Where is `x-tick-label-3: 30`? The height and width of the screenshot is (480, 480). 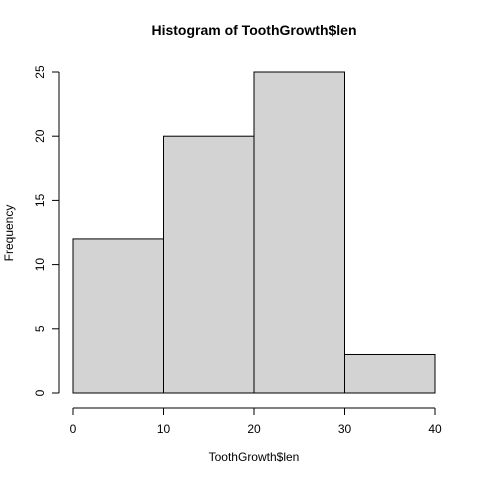
x-tick-label-3: 30 is located at coordinates (345, 429).